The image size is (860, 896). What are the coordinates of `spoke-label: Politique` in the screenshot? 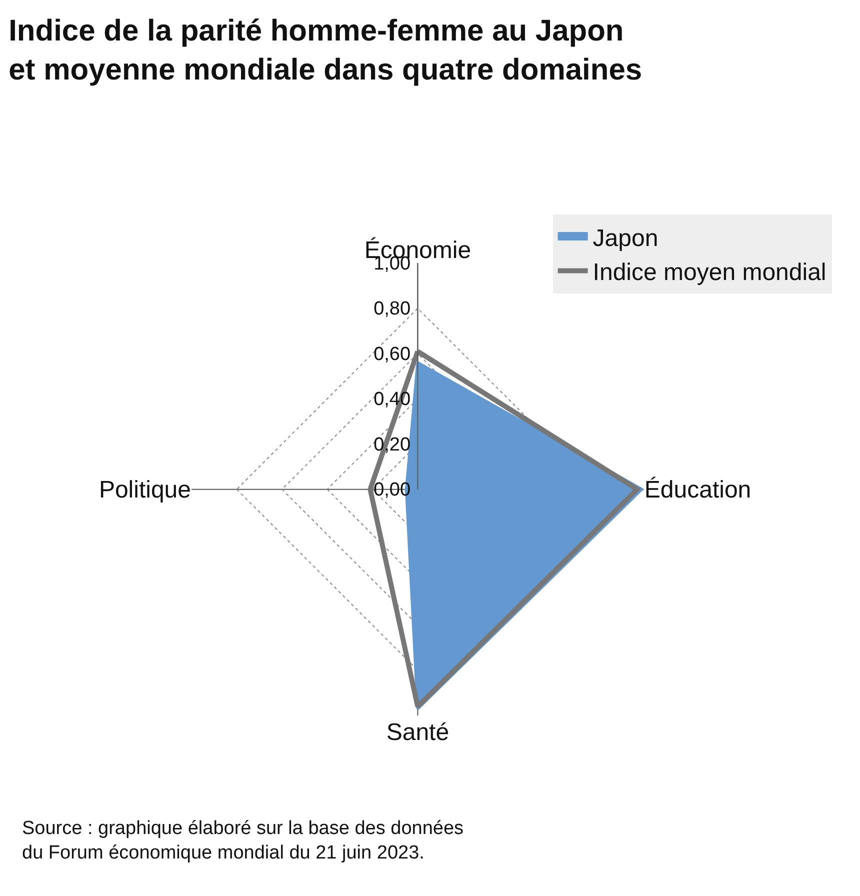 It's located at (144, 490).